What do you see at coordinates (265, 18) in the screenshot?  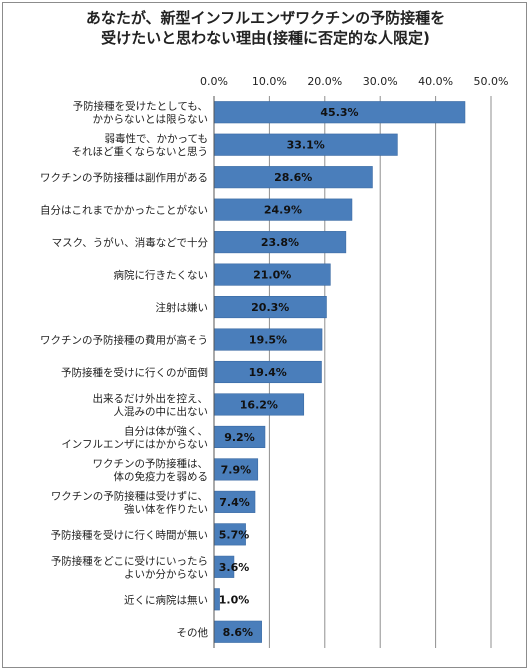 I see `chart-title-line-1: あなたが、新型インフルエンザワクチンの予防接種を` at bounding box center [265, 18].